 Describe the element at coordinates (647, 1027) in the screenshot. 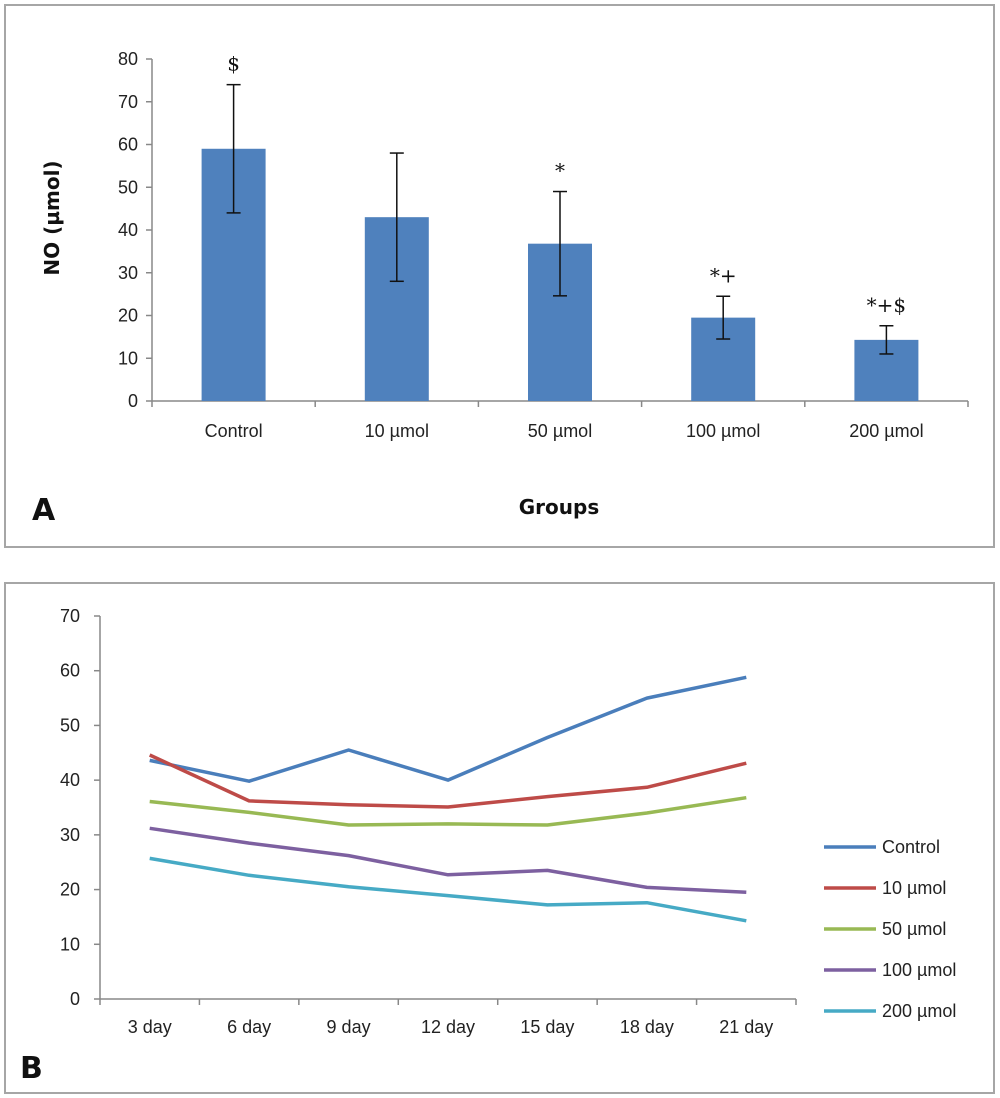

I see `x-tick-label: 18 day` at that location.